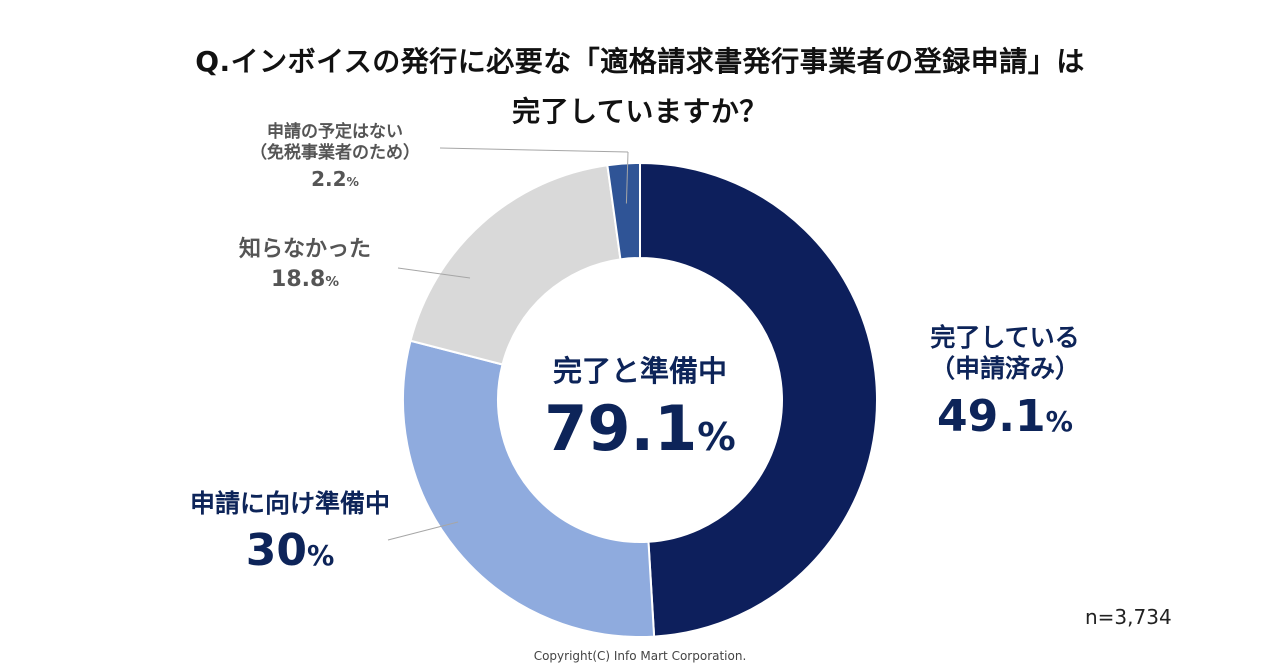  I want to click on data-label-preparing-name: 申請に向け準備中, so click(289, 503).